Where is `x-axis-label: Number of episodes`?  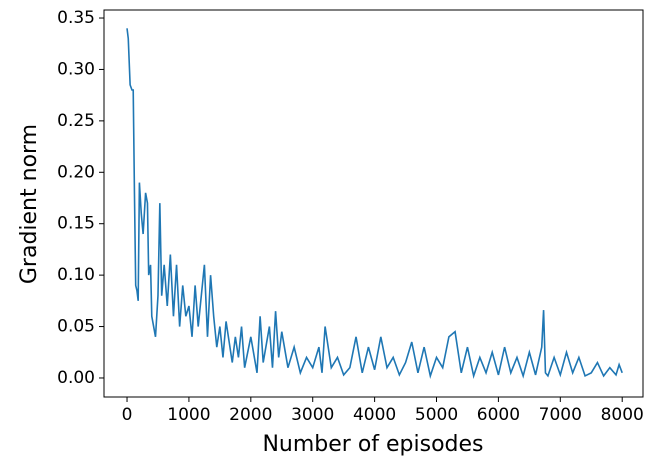 x-axis-label: Number of episodes is located at coordinates (372, 444).